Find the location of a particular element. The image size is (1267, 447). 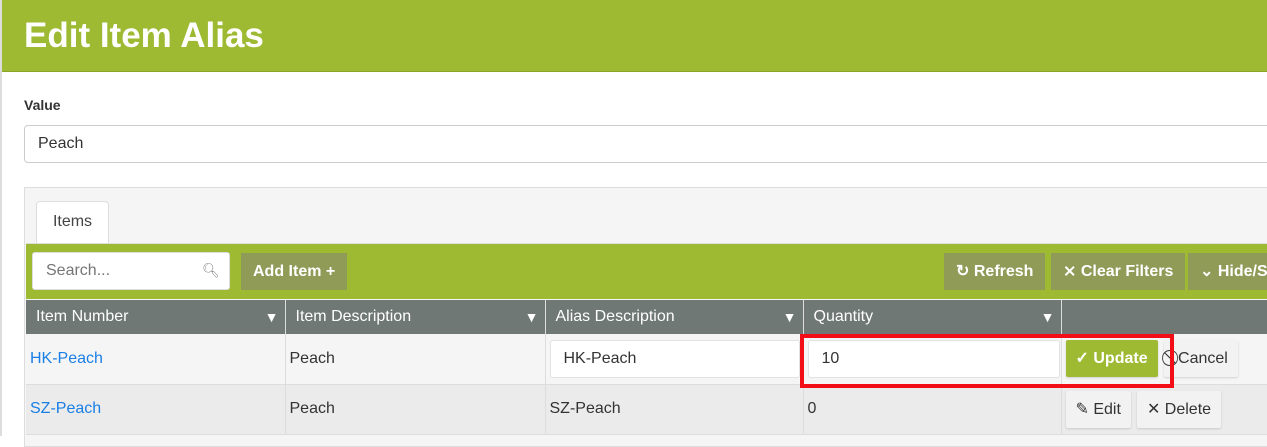

chevron-down-icon: ⌄ is located at coordinates (1209, 271).